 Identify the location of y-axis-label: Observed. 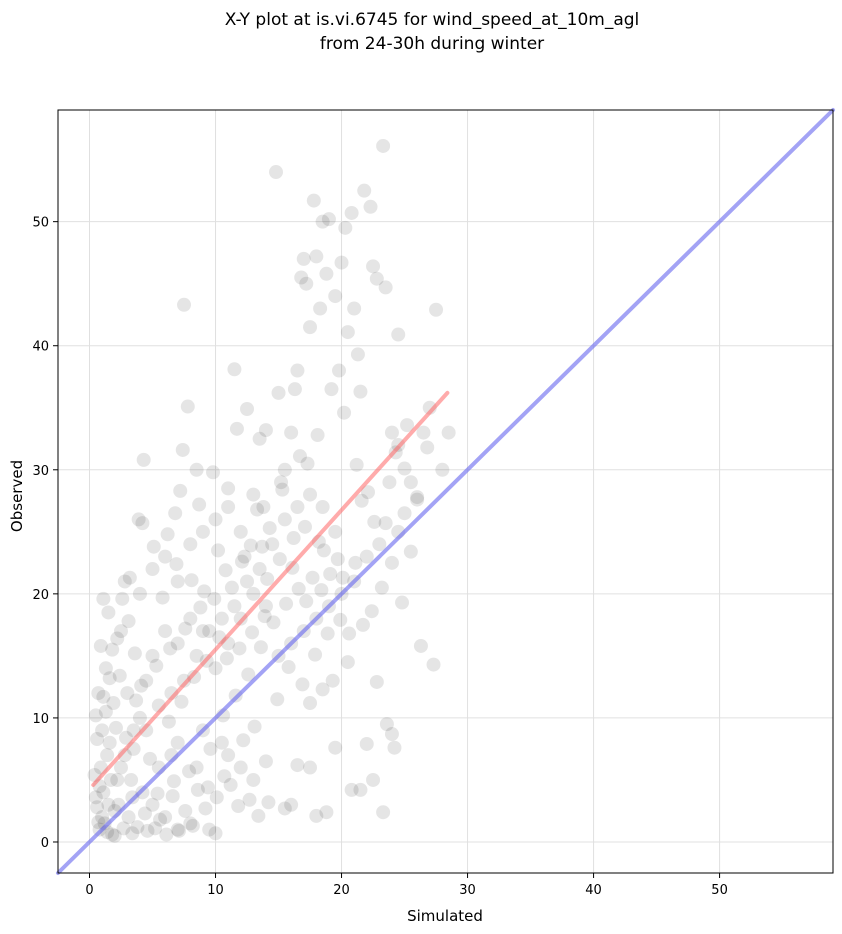
(17, 496).